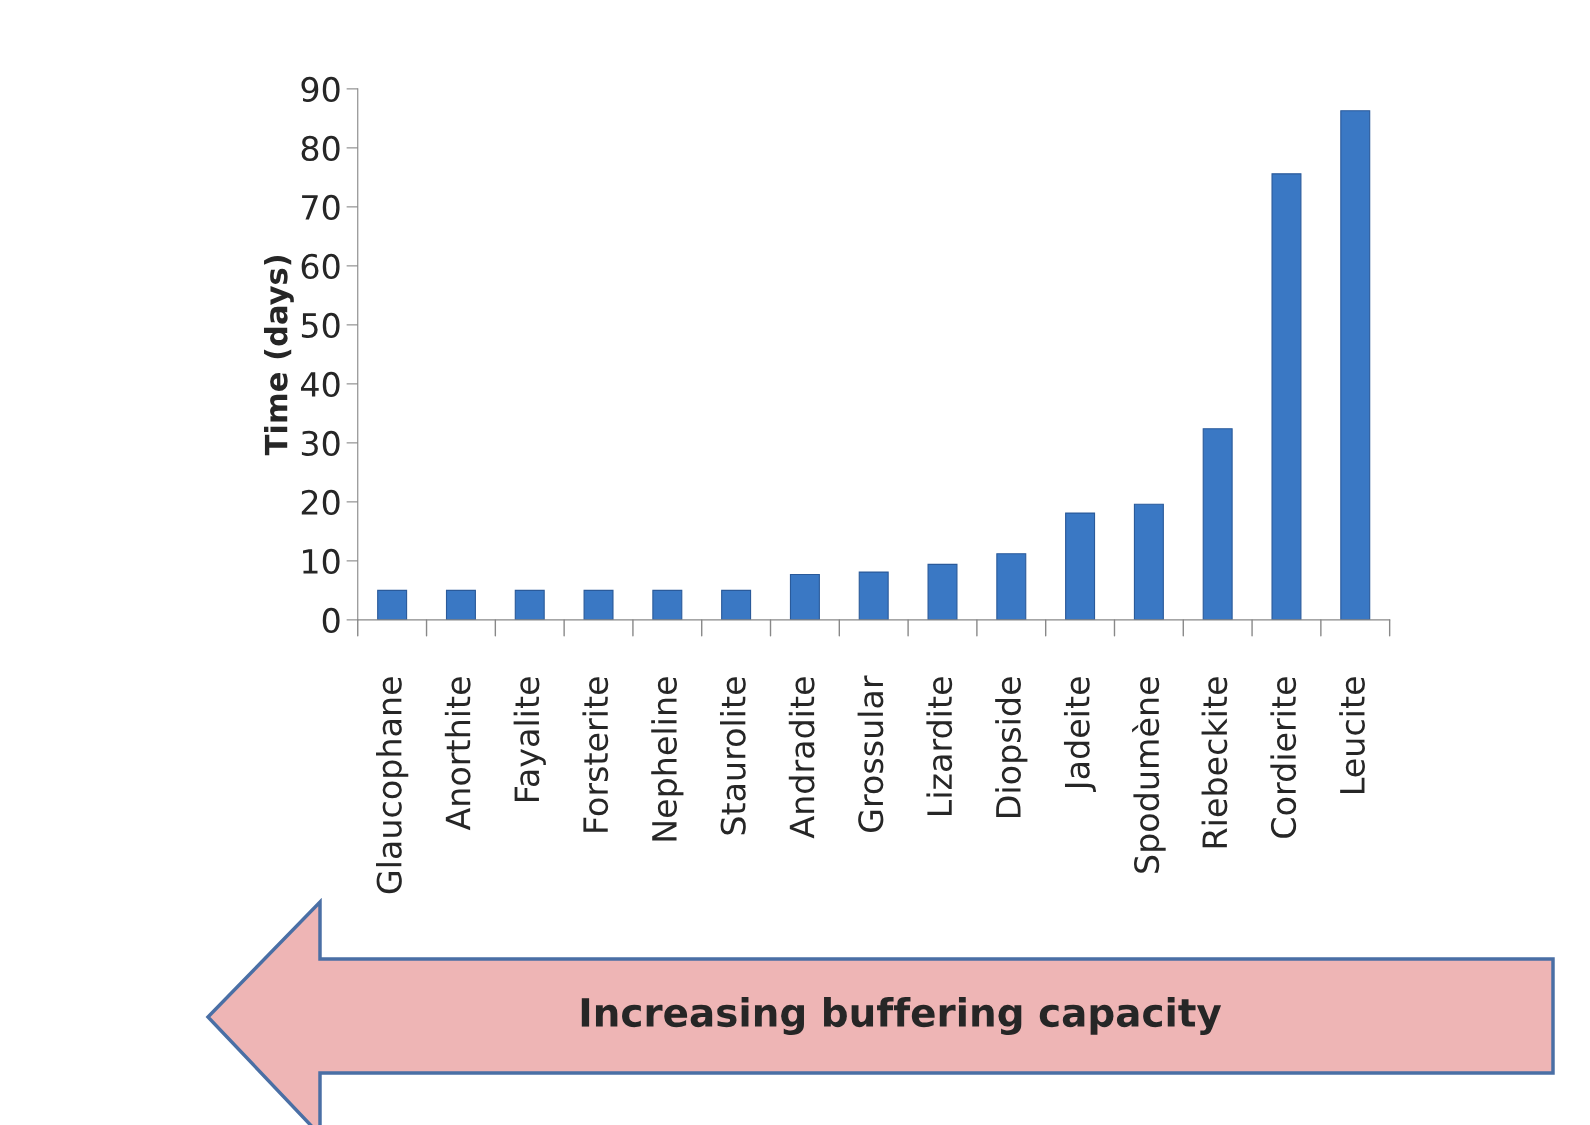 Image resolution: width=1590 pixels, height=1125 pixels. Describe the element at coordinates (901, 1016) in the screenshot. I see `text: Increasing buffering capacity` at that location.